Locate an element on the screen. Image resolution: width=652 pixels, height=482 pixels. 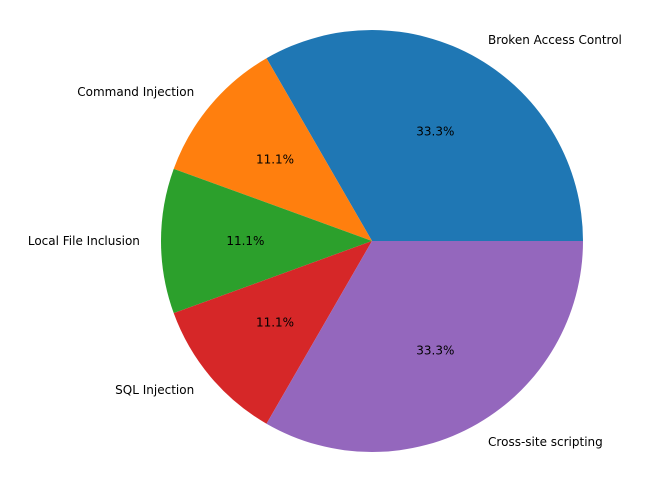
category-label-local-file-inclusion: Local File Inclusion is located at coordinates (84, 241).